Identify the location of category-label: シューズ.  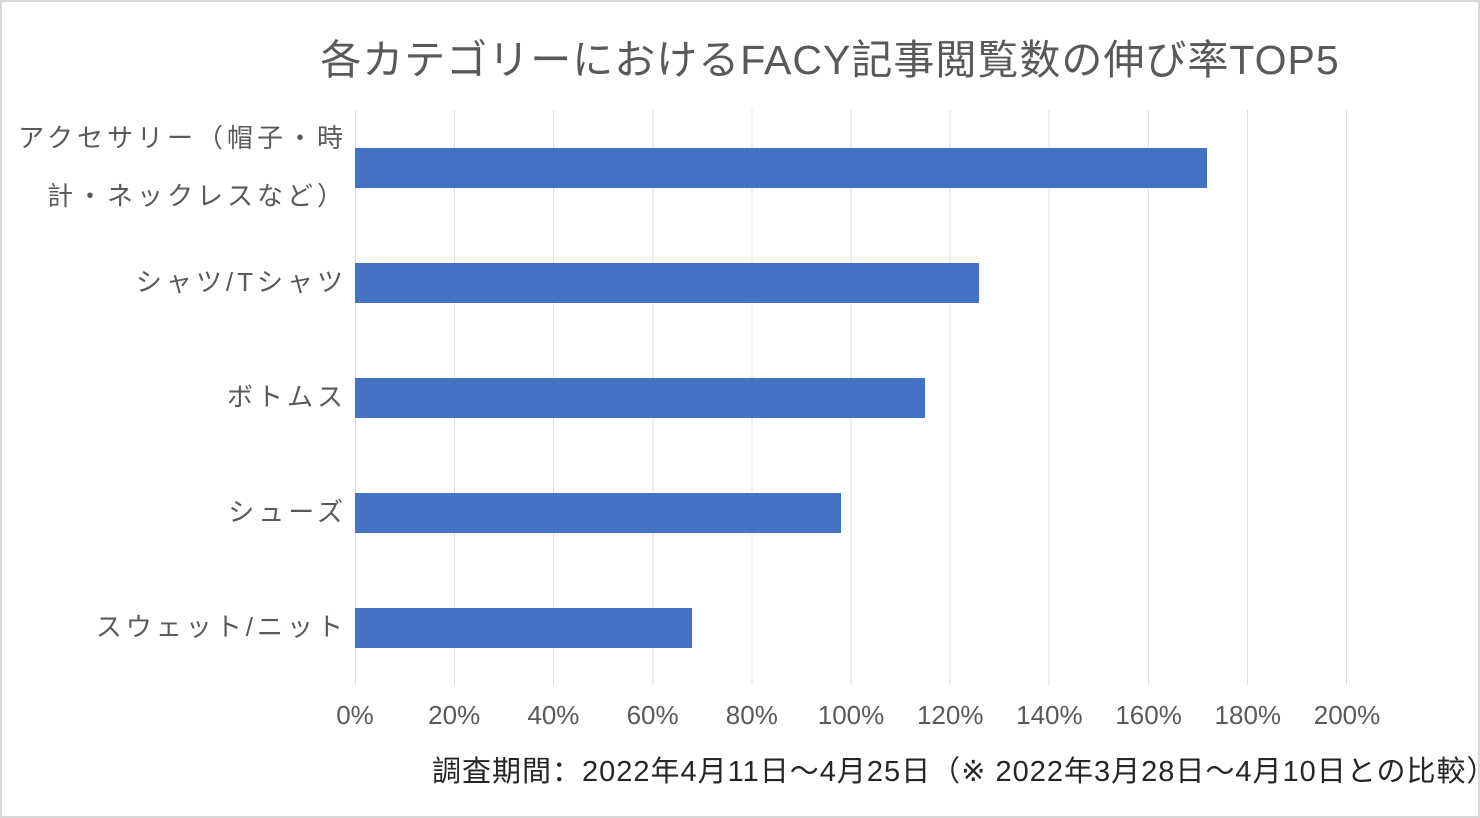
(287, 511).